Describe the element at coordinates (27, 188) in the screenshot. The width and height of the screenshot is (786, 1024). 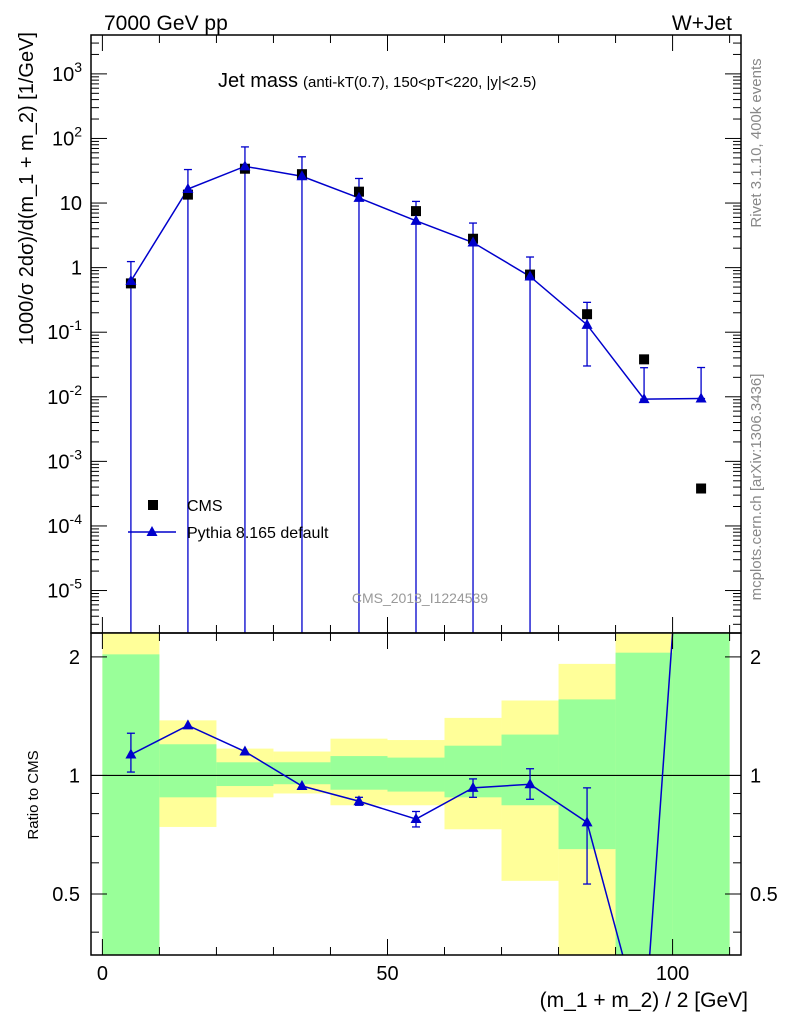
I see `main-y-axis-label: 1000/σ 2dσ)/d(m_1 + m_2) [1/GeV]` at that location.